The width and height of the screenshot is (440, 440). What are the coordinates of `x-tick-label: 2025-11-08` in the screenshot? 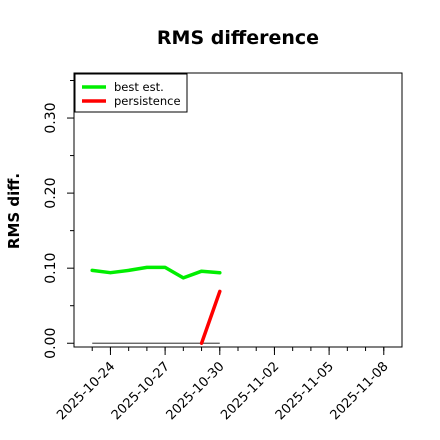 It's located at (360, 391).